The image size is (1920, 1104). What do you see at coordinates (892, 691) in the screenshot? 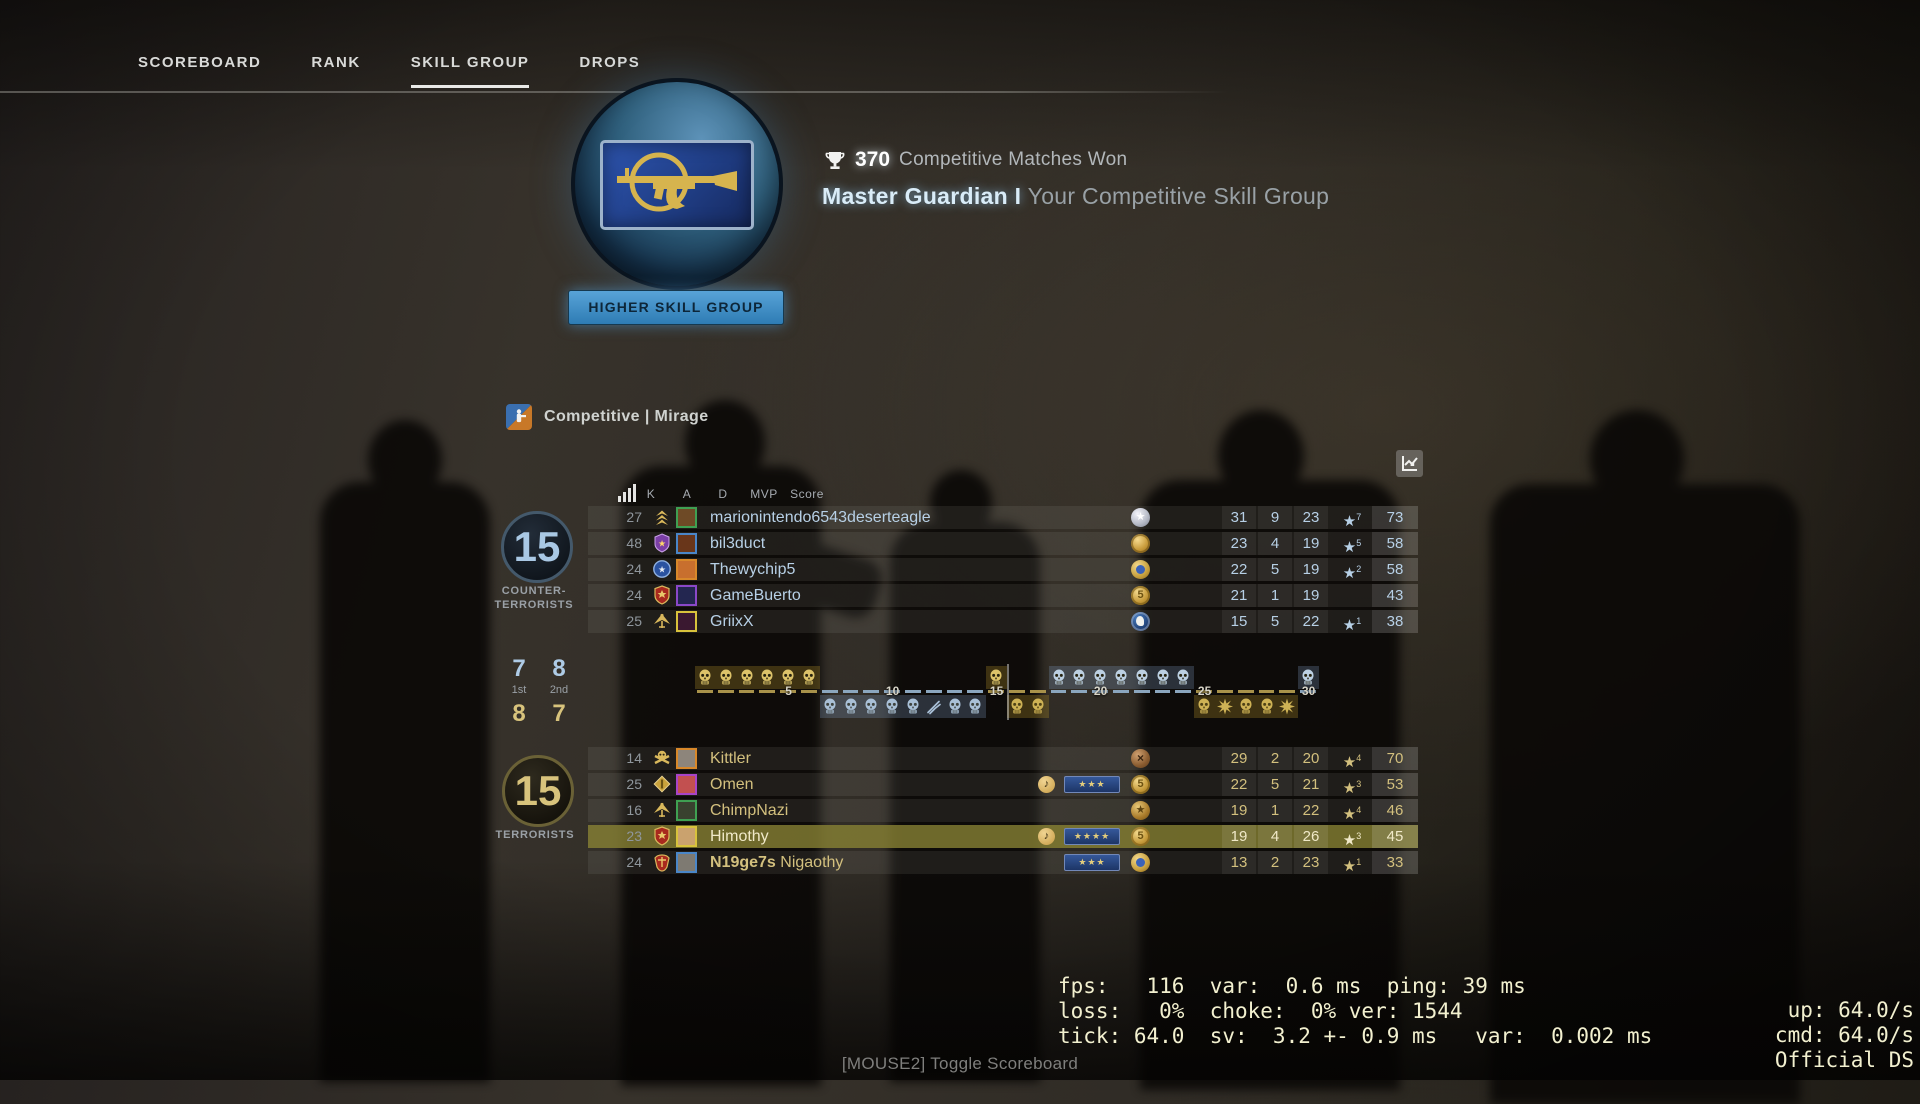
I see `round-tick-label: 10` at bounding box center [892, 691].